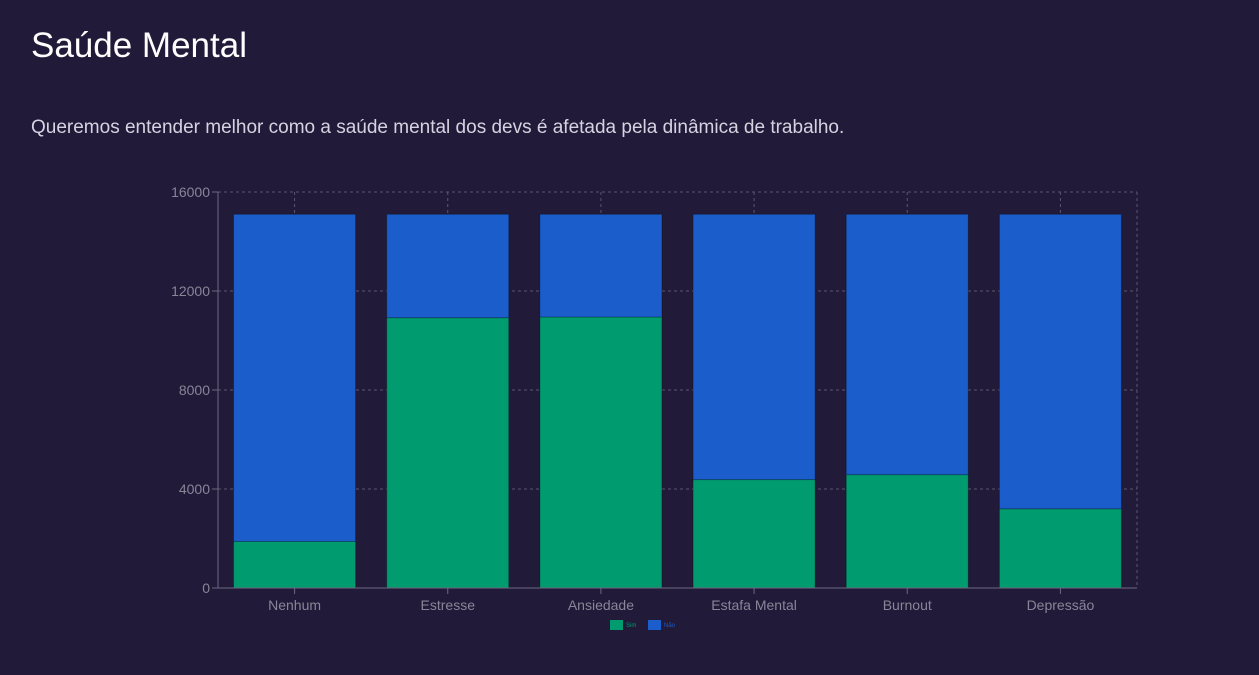 Image resolution: width=1259 pixels, height=675 pixels. I want to click on x-tick-label: Nenhum, so click(294, 605).